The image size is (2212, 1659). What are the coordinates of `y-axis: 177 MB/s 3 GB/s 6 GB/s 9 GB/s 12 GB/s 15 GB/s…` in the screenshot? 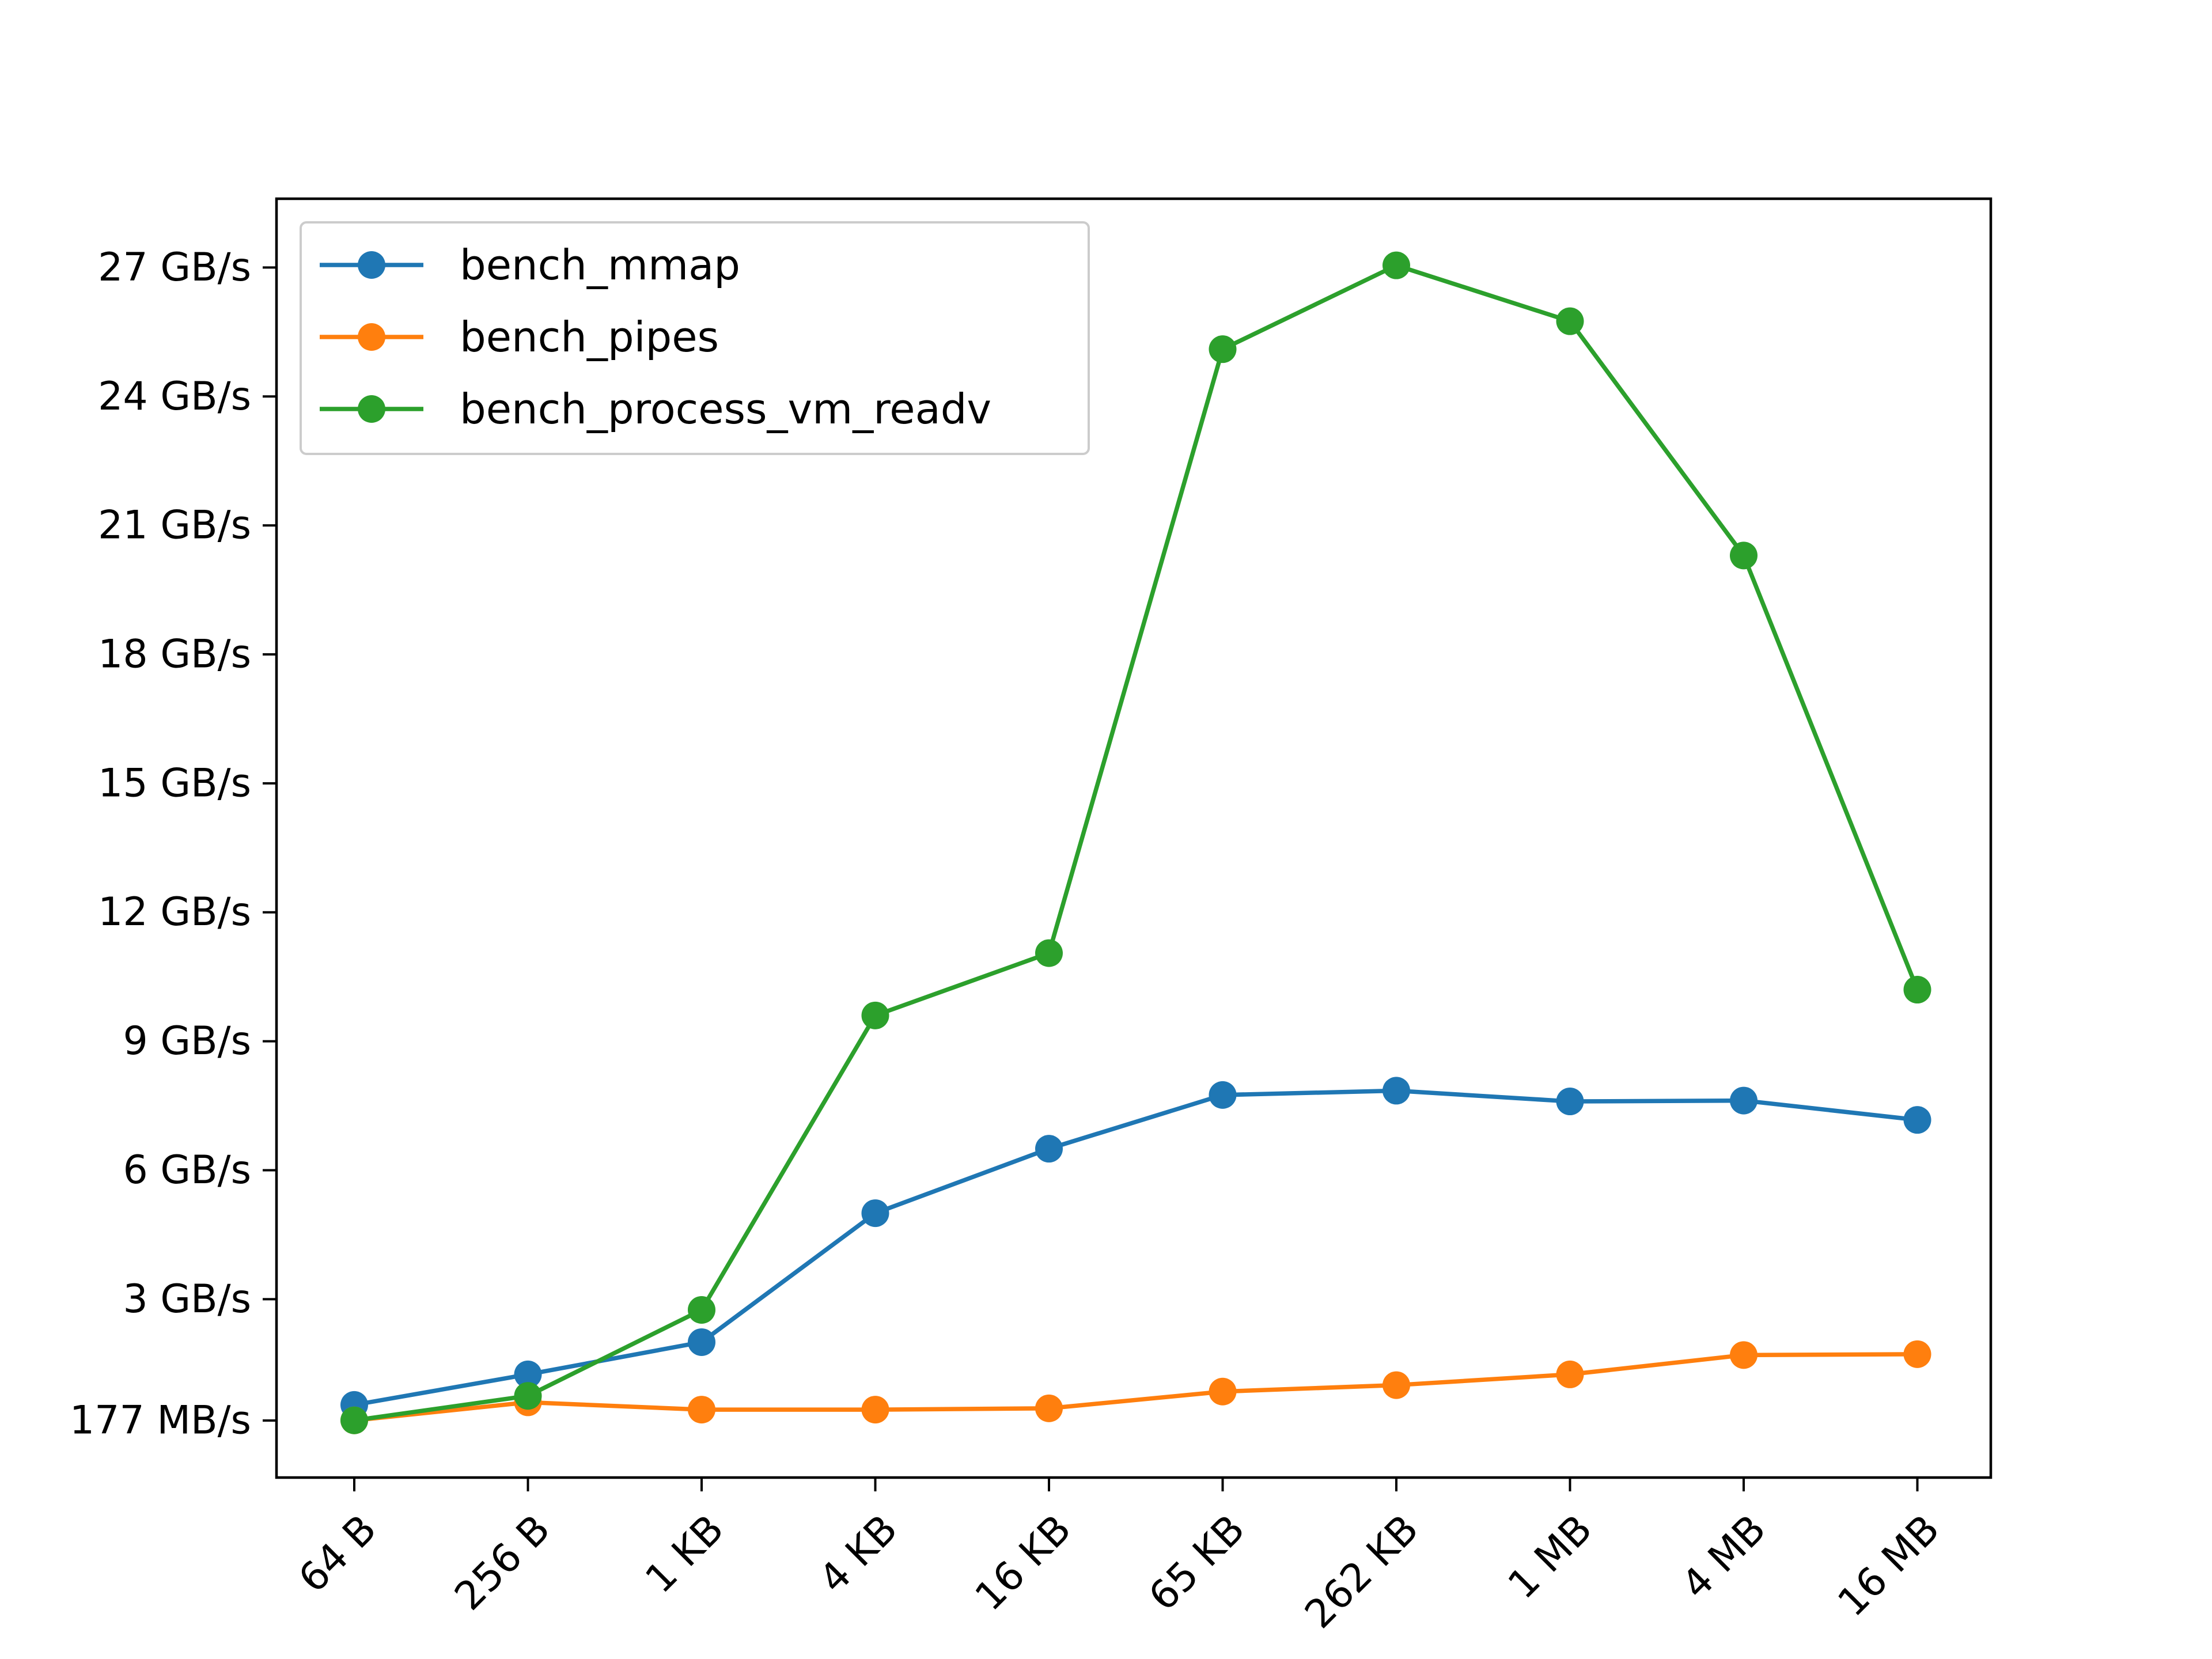 It's located at (173, 844).